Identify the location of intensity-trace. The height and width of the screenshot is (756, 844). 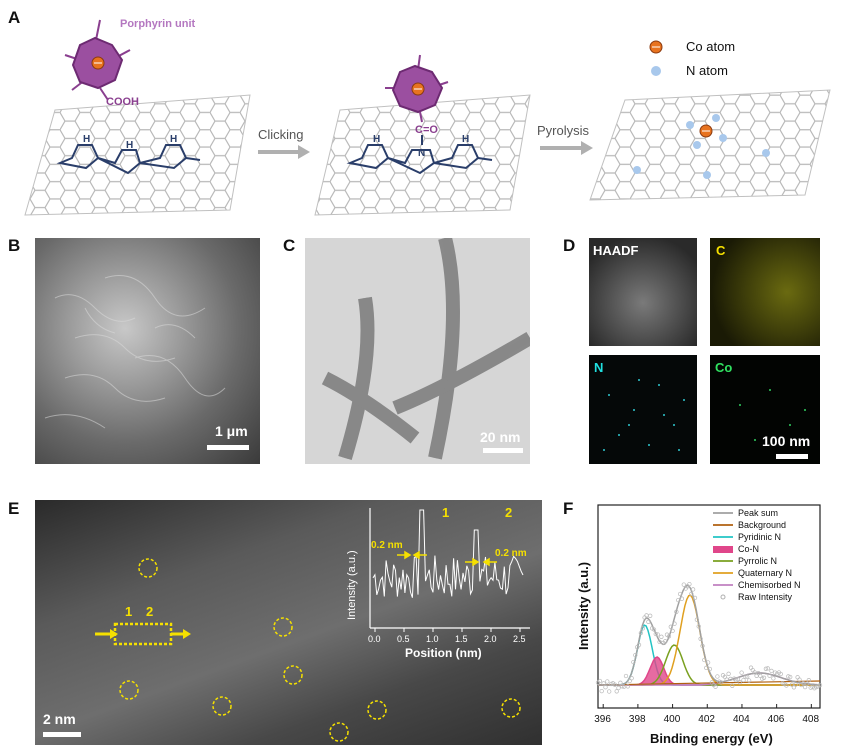
(448, 553).